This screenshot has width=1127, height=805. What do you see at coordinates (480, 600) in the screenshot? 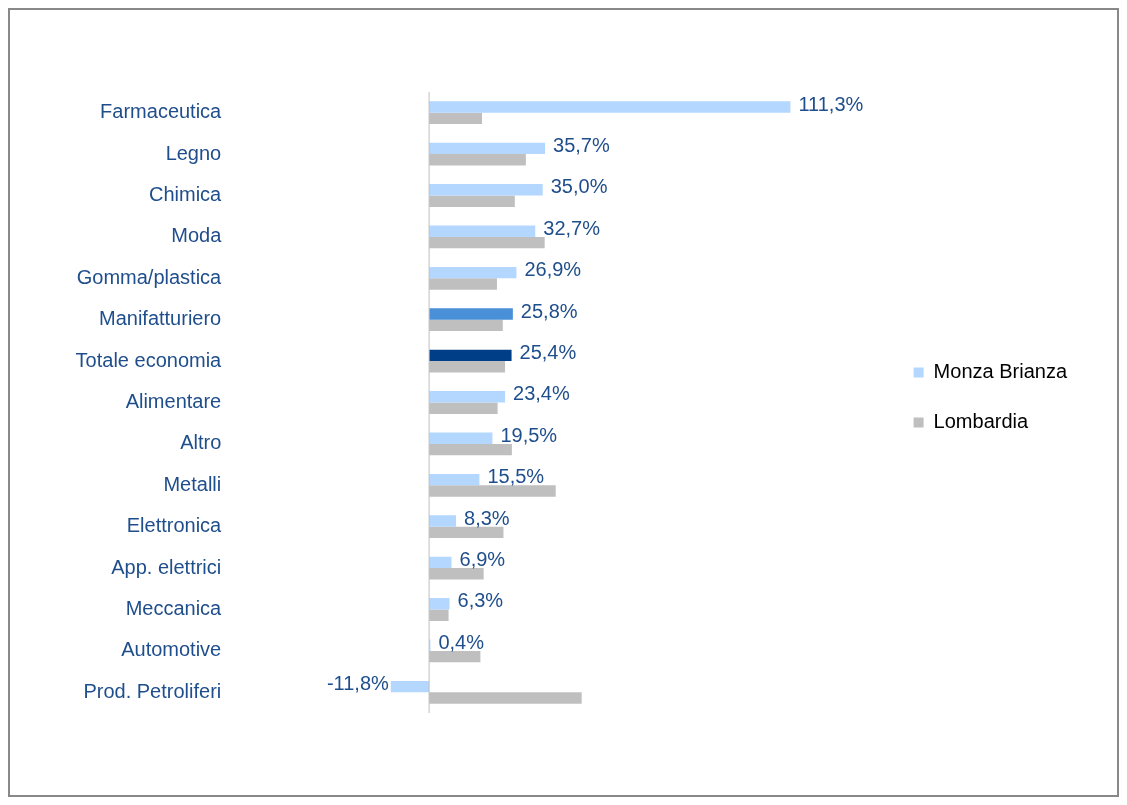
I see `data-label: 6,3%` at bounding box center [480, 600].